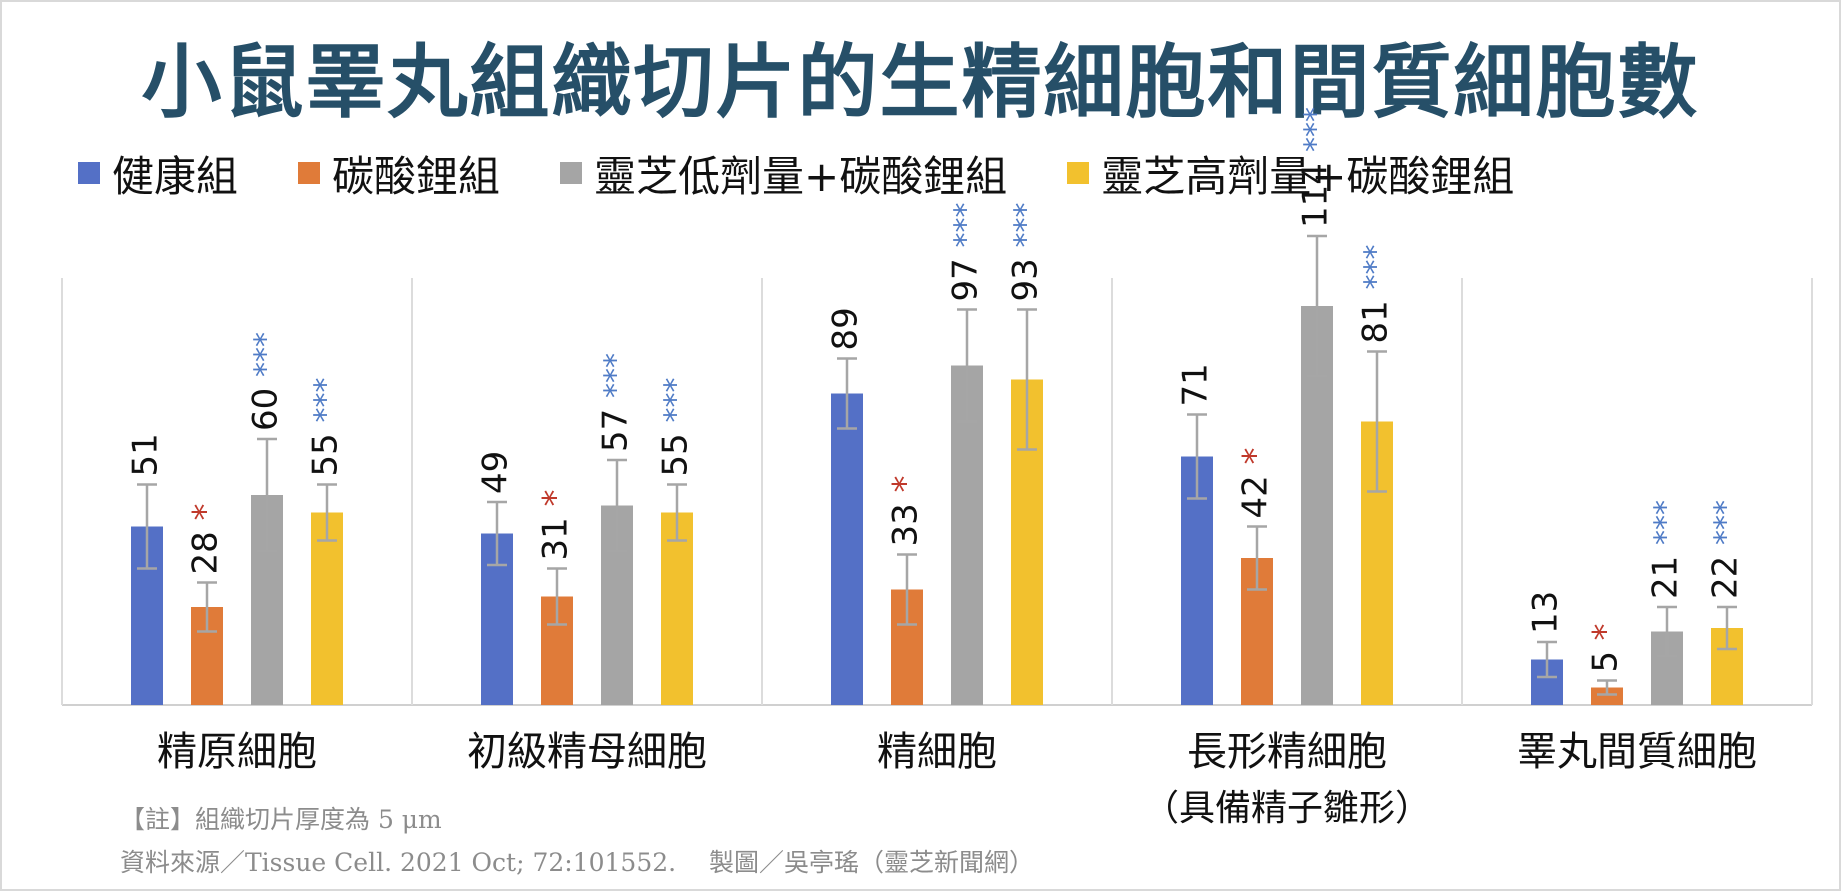 The image size is (1841, 891). I want to click on legend-item-healthy: 健康組, so click(158, 173).